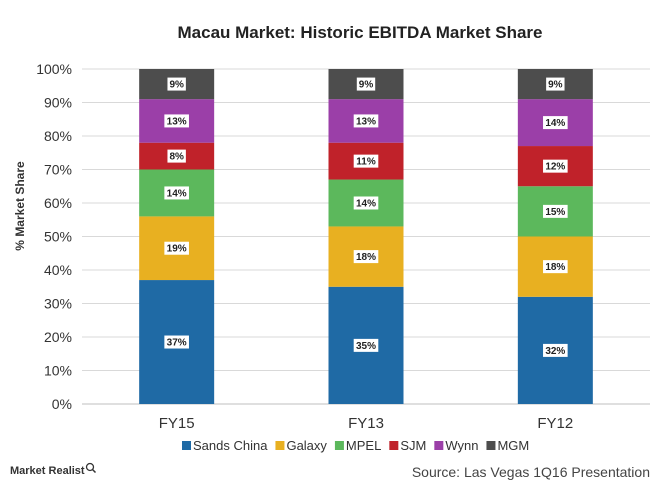 Image resolution: width=660 pixels, height=484 pixels. Describe the element at coordinates (58, 337) in the screenshot. I see `y-tick-label: 20%` at that location.